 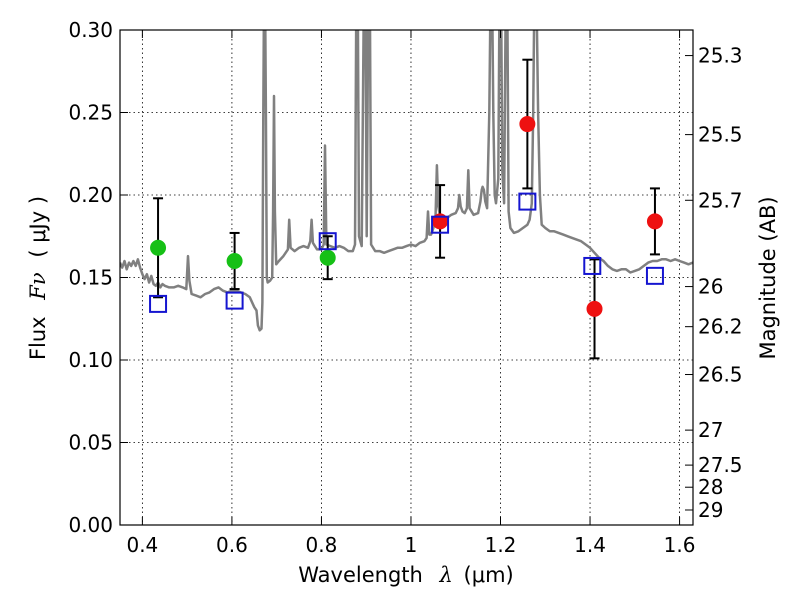 What do you see at coordinates (720, 375) in the screenshot?
I see `y2-tick-label: 26.5` at bounding box center [720, 375].